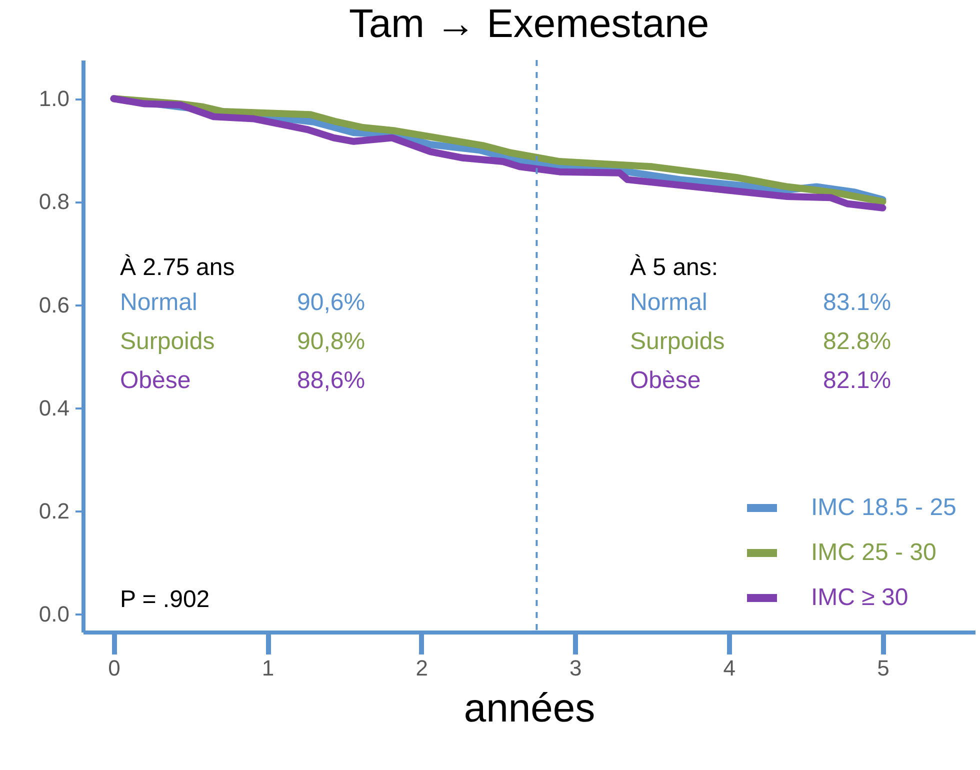  I want to click on x-tick-label: 2, so click(422, 668).